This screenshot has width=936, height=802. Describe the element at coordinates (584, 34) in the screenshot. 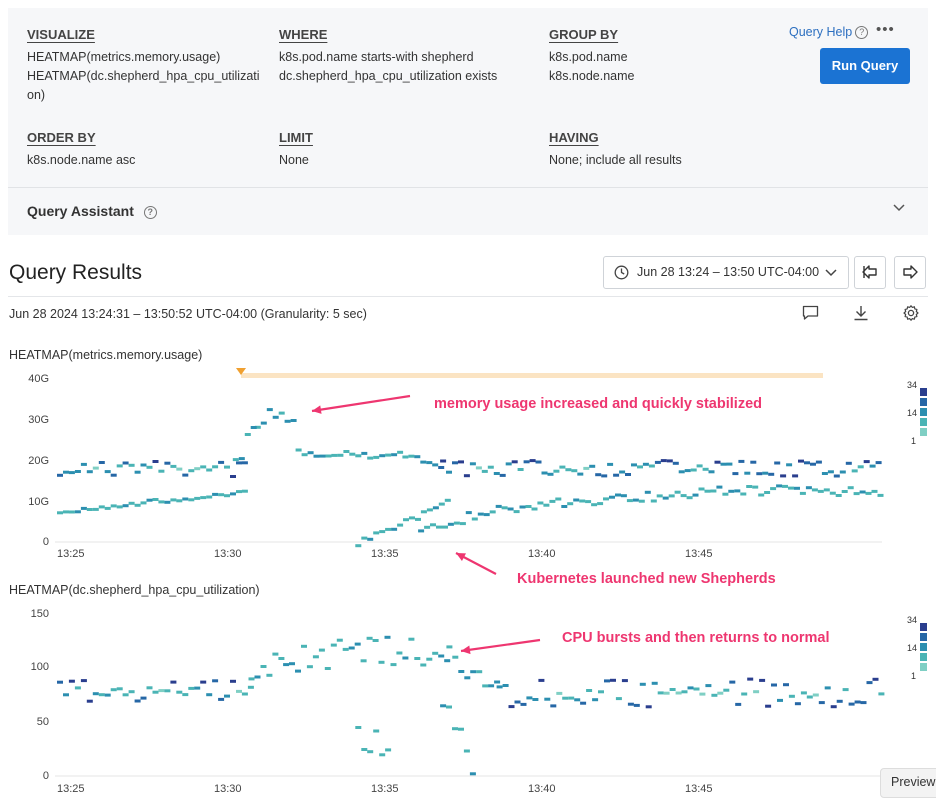

I see `group-by-header: GROUP BY` at that location.